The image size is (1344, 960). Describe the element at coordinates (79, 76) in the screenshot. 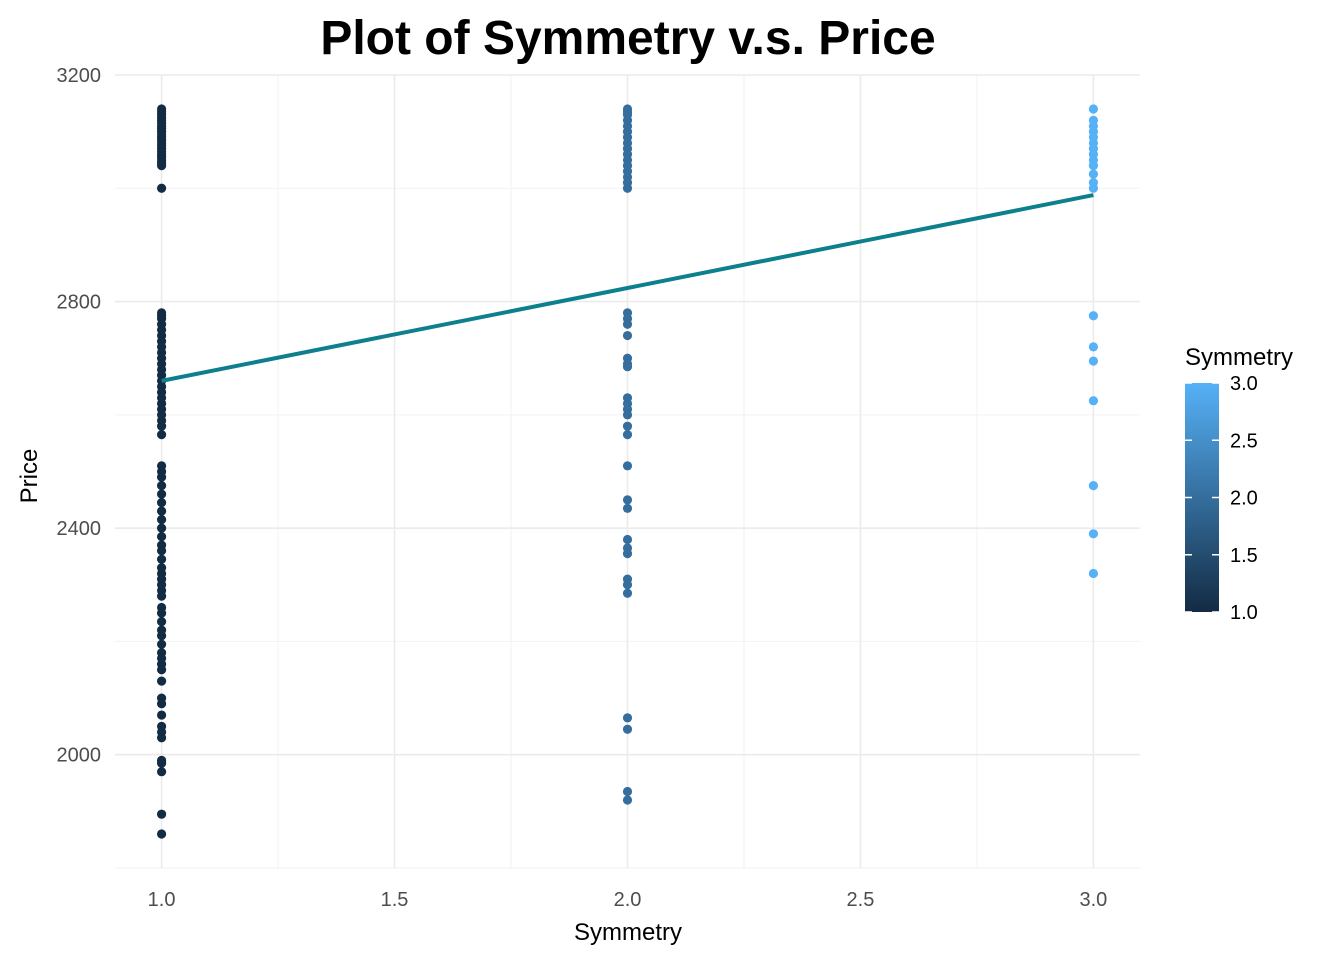

I see `y-tick-label: 3200` at that location.